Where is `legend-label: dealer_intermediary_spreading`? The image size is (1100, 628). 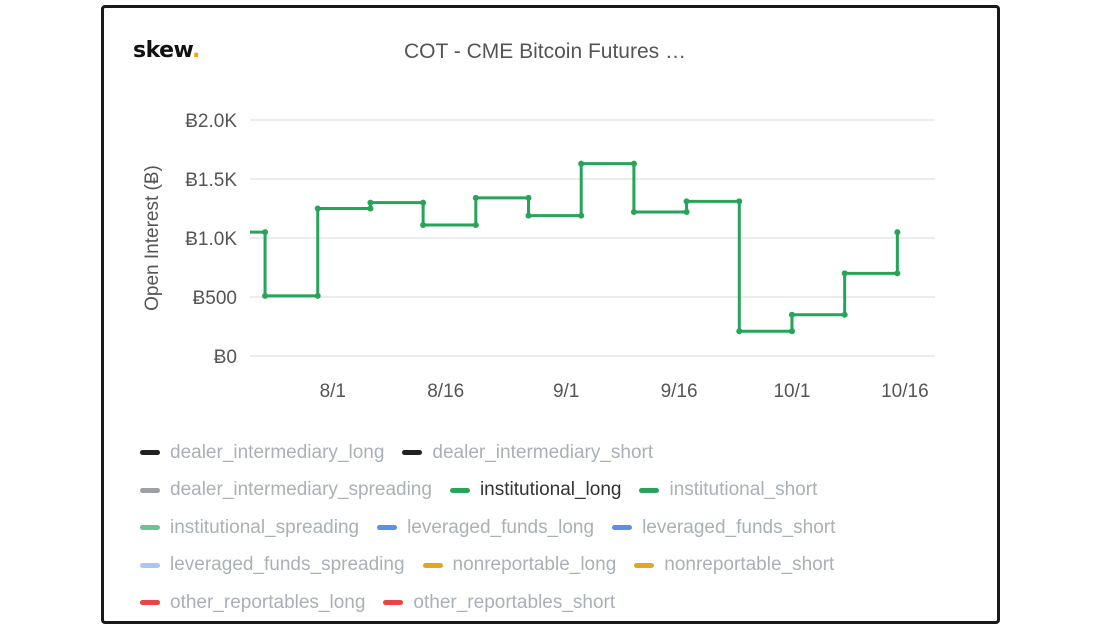
legend-label: dealer_intermediary_spreading is located at coordinates (301, 490).